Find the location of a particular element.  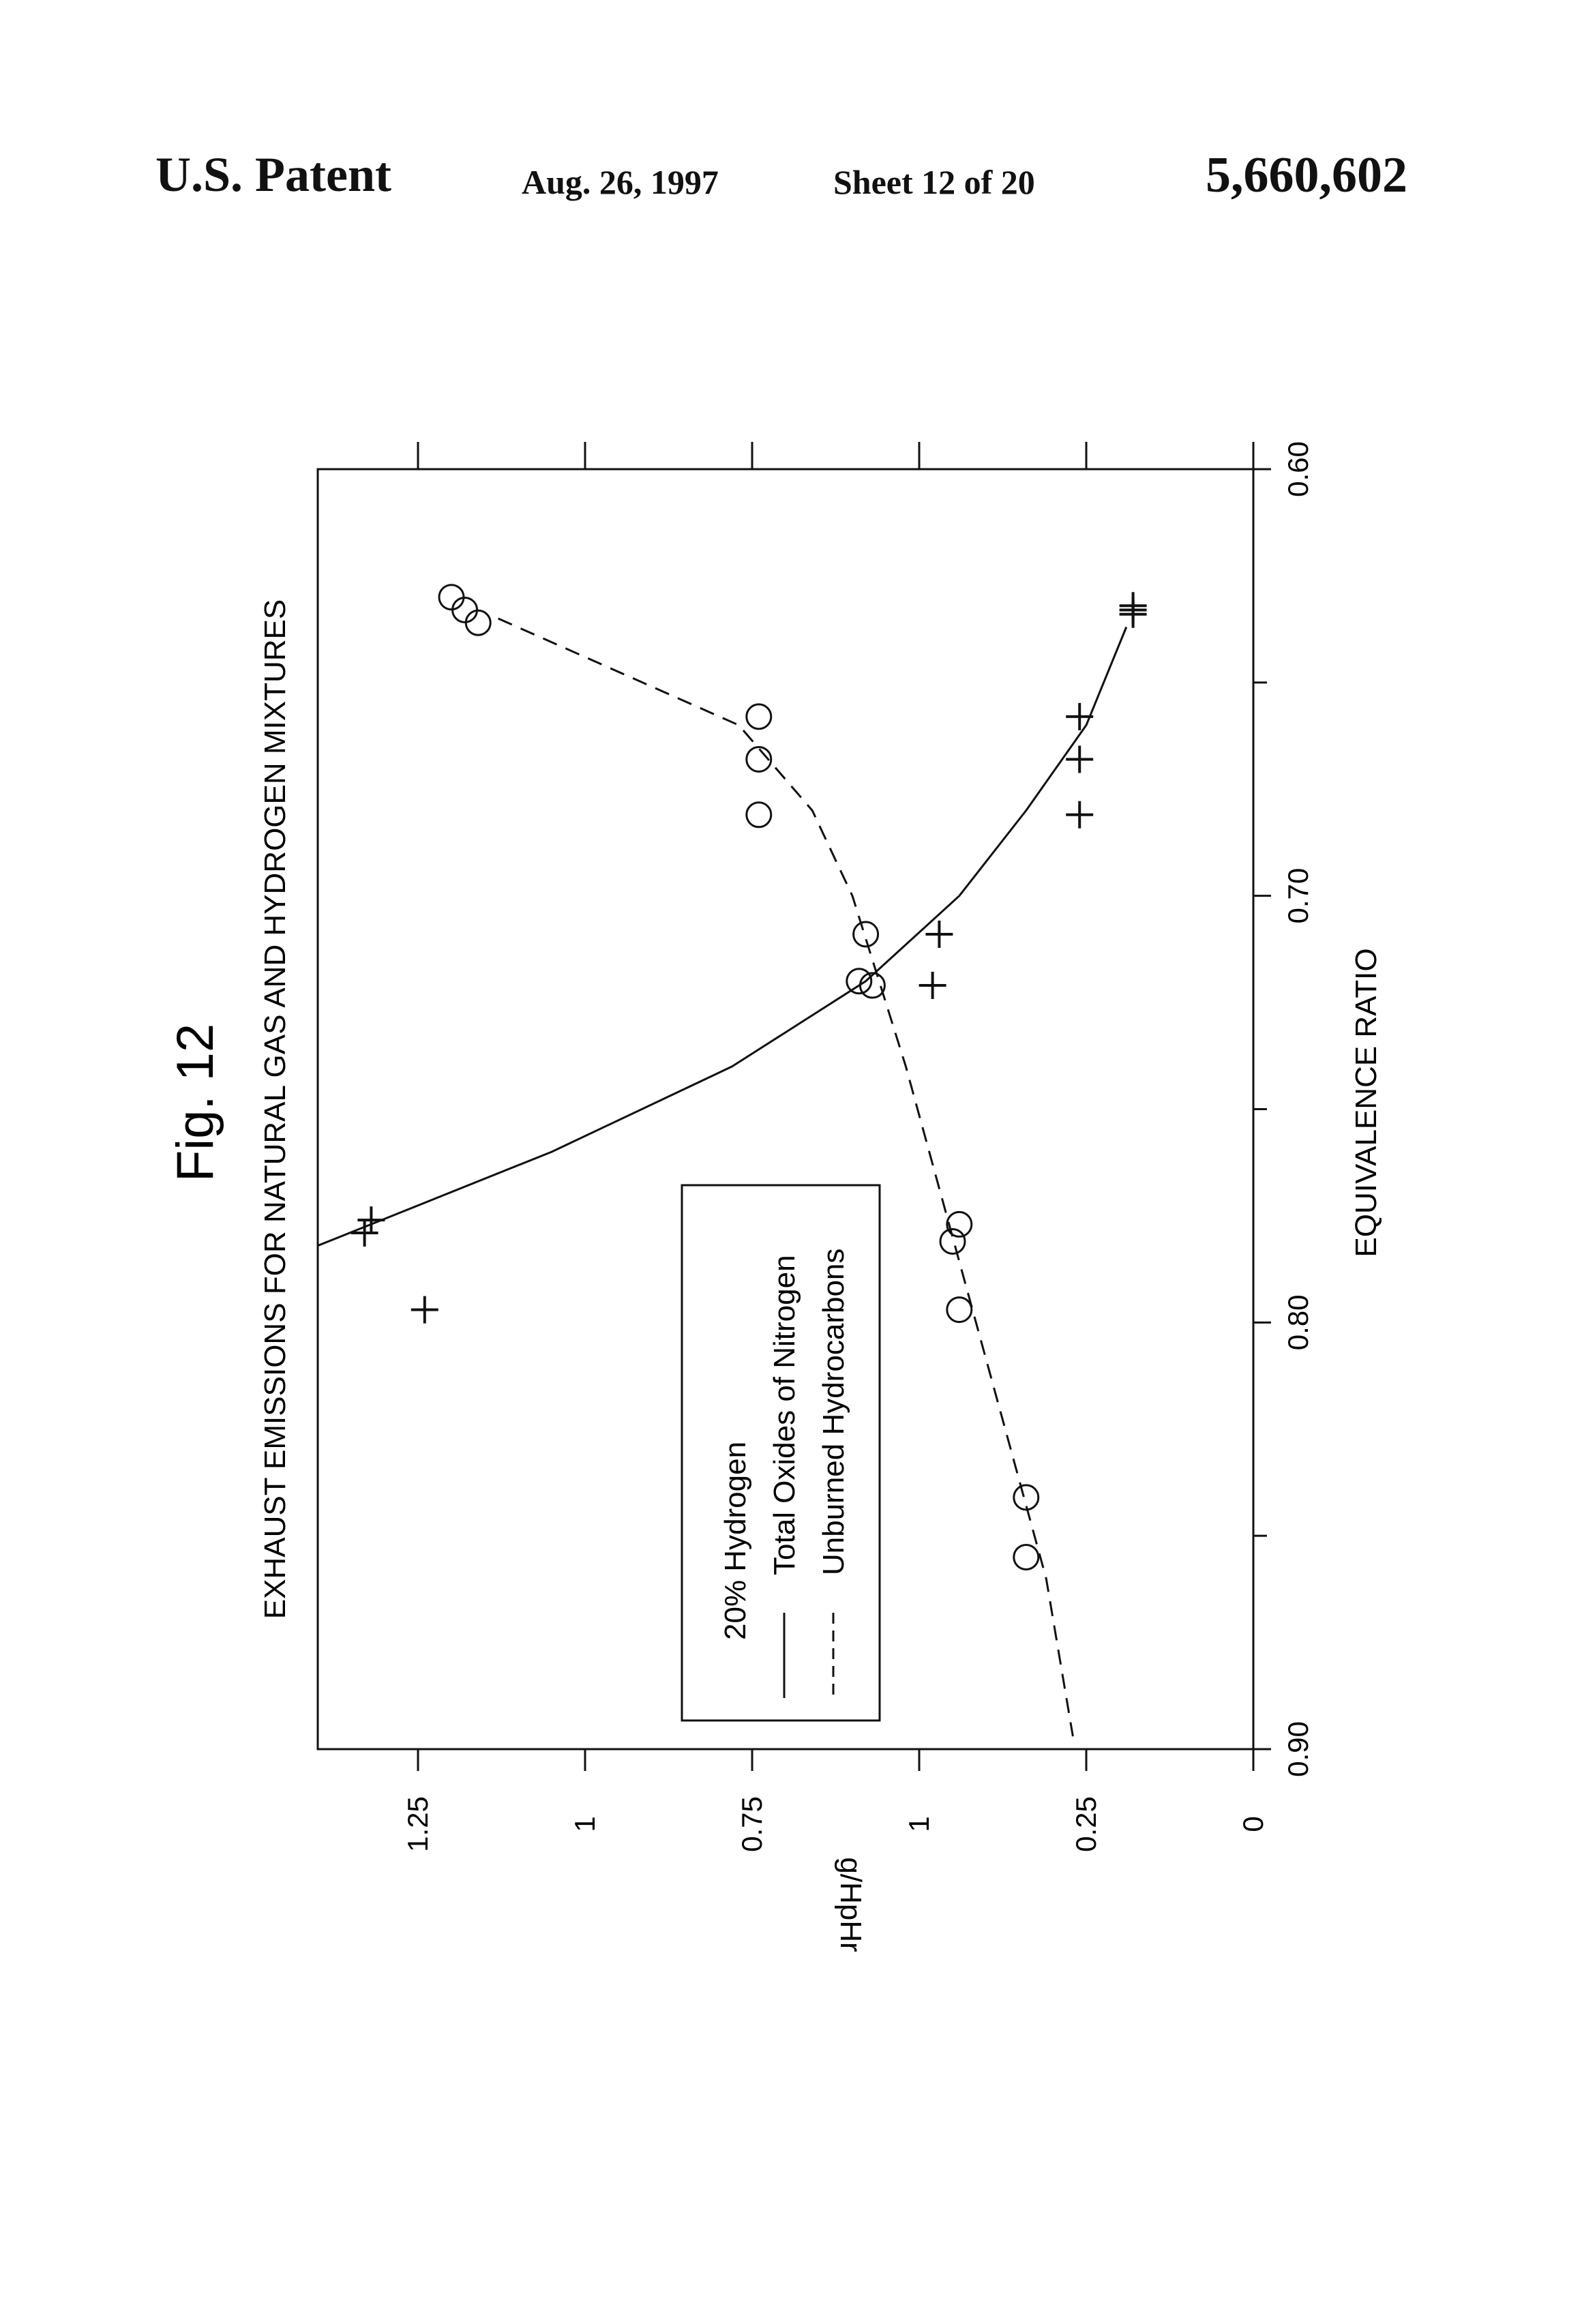

y-tick-label: 0.25 is located at coordinates (1086, 1824).